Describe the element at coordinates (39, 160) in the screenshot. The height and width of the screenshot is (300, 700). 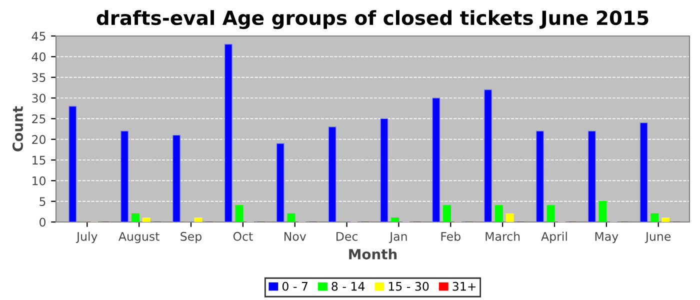
I see `y-tick-label: 15` at that location.